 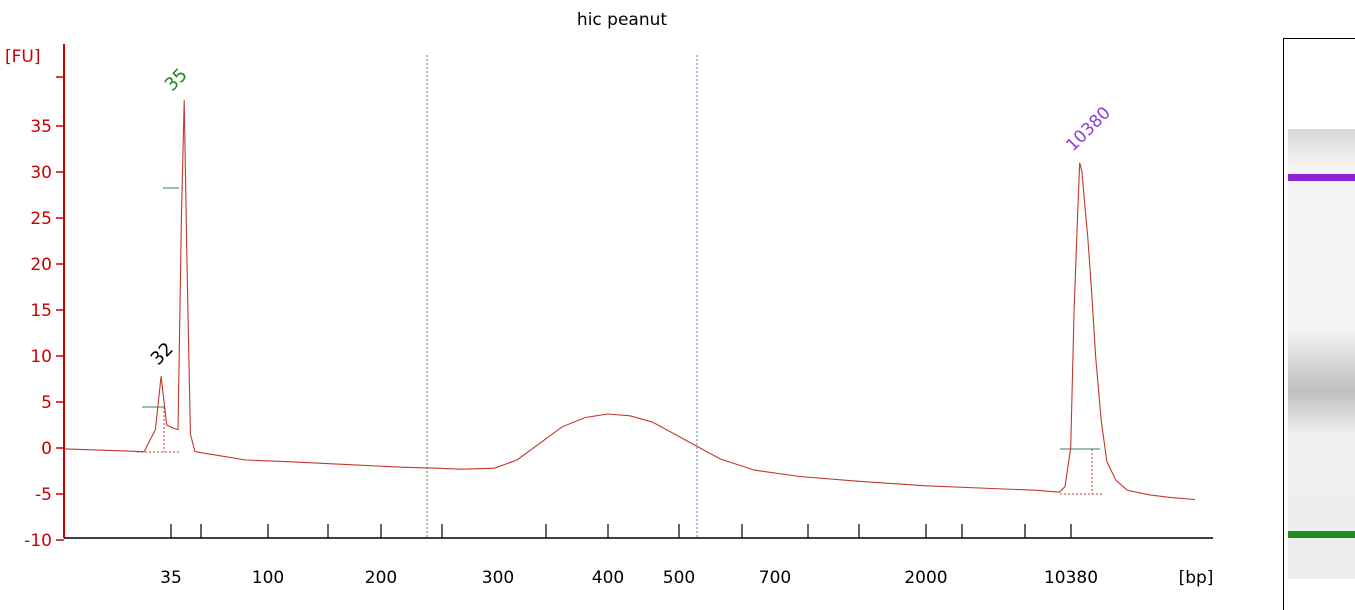 I want to click on x-tick-label: 200, so click(x=381, y=578).